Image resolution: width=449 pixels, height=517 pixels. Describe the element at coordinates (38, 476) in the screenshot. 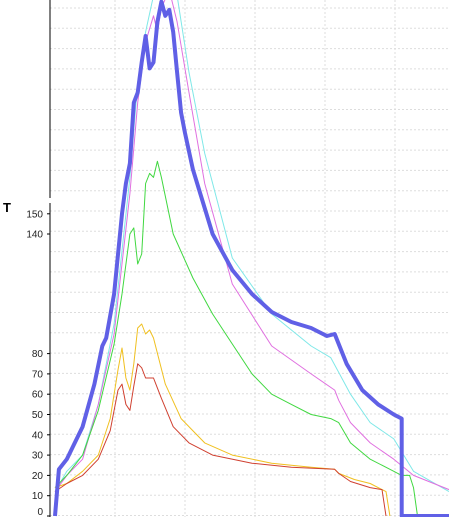

I see `y-tick-label: 20` at that location.